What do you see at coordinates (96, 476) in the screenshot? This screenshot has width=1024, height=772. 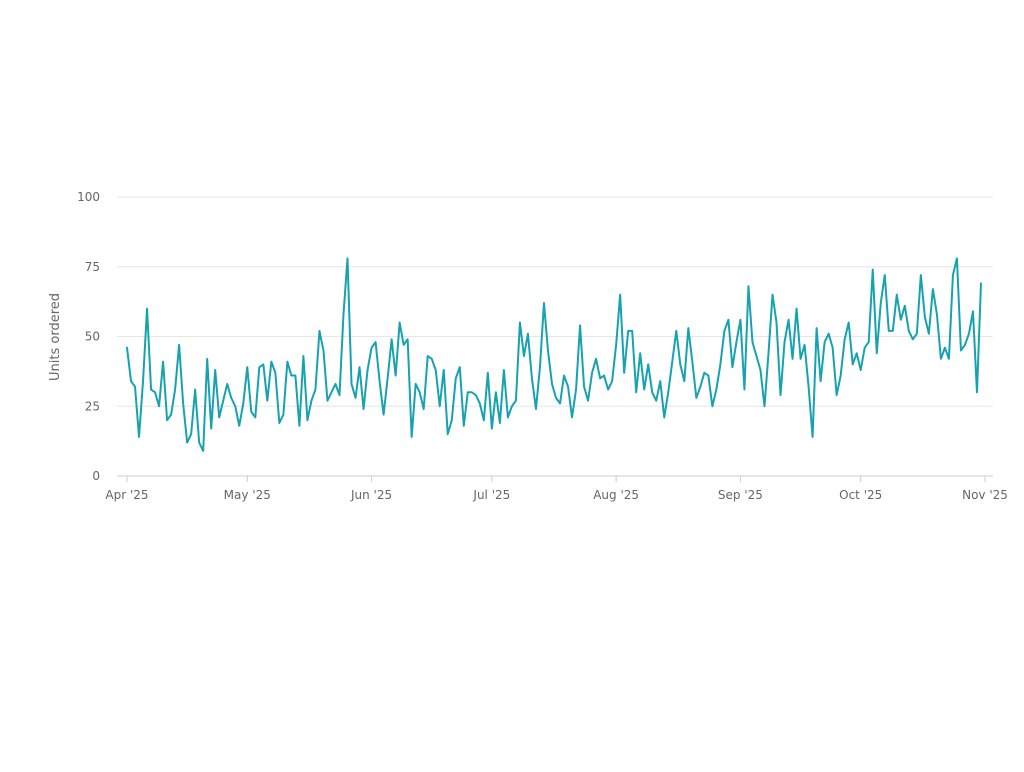 I see `y-tick-label: 0` at bounding box center [96, 476].